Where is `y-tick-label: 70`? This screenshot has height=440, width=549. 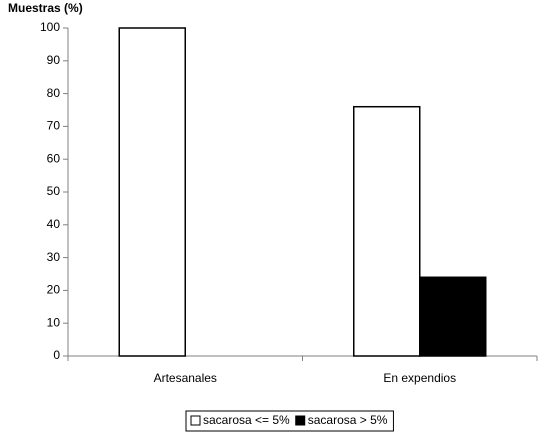 y-tick-label: 70 is located at coordinates (54, 126).